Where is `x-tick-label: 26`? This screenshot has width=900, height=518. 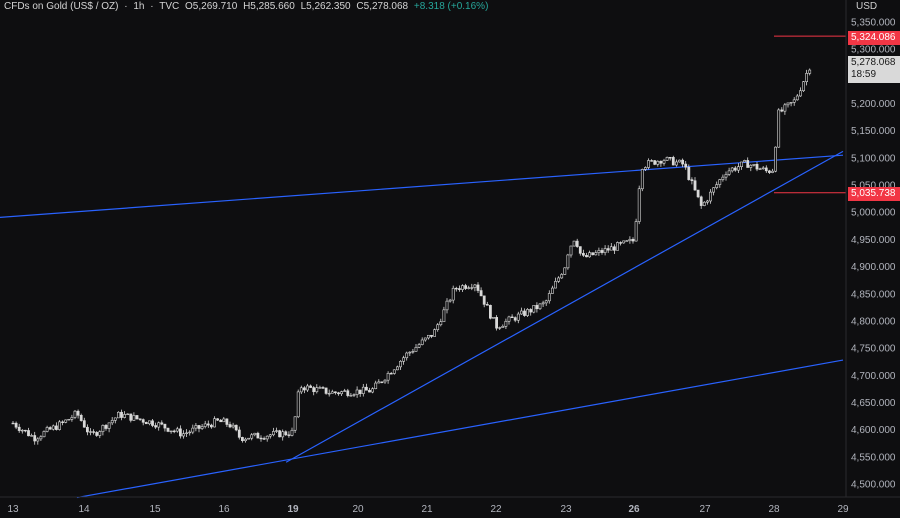 x-tick-label: 26 is located at coordinates (634, 509).